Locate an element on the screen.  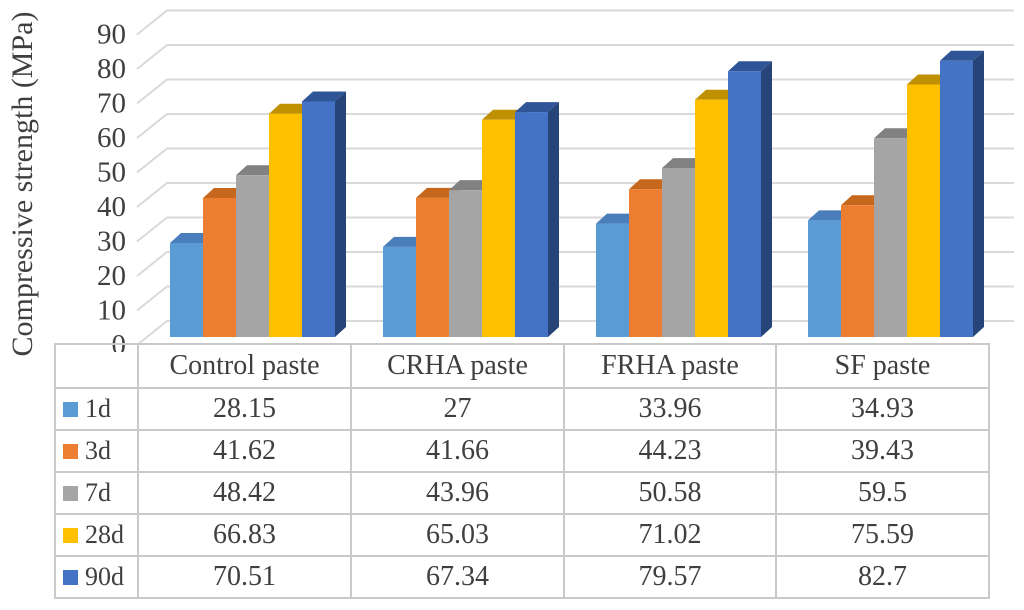
bar-1d-crha-paste is located at coordinates (399, 291).